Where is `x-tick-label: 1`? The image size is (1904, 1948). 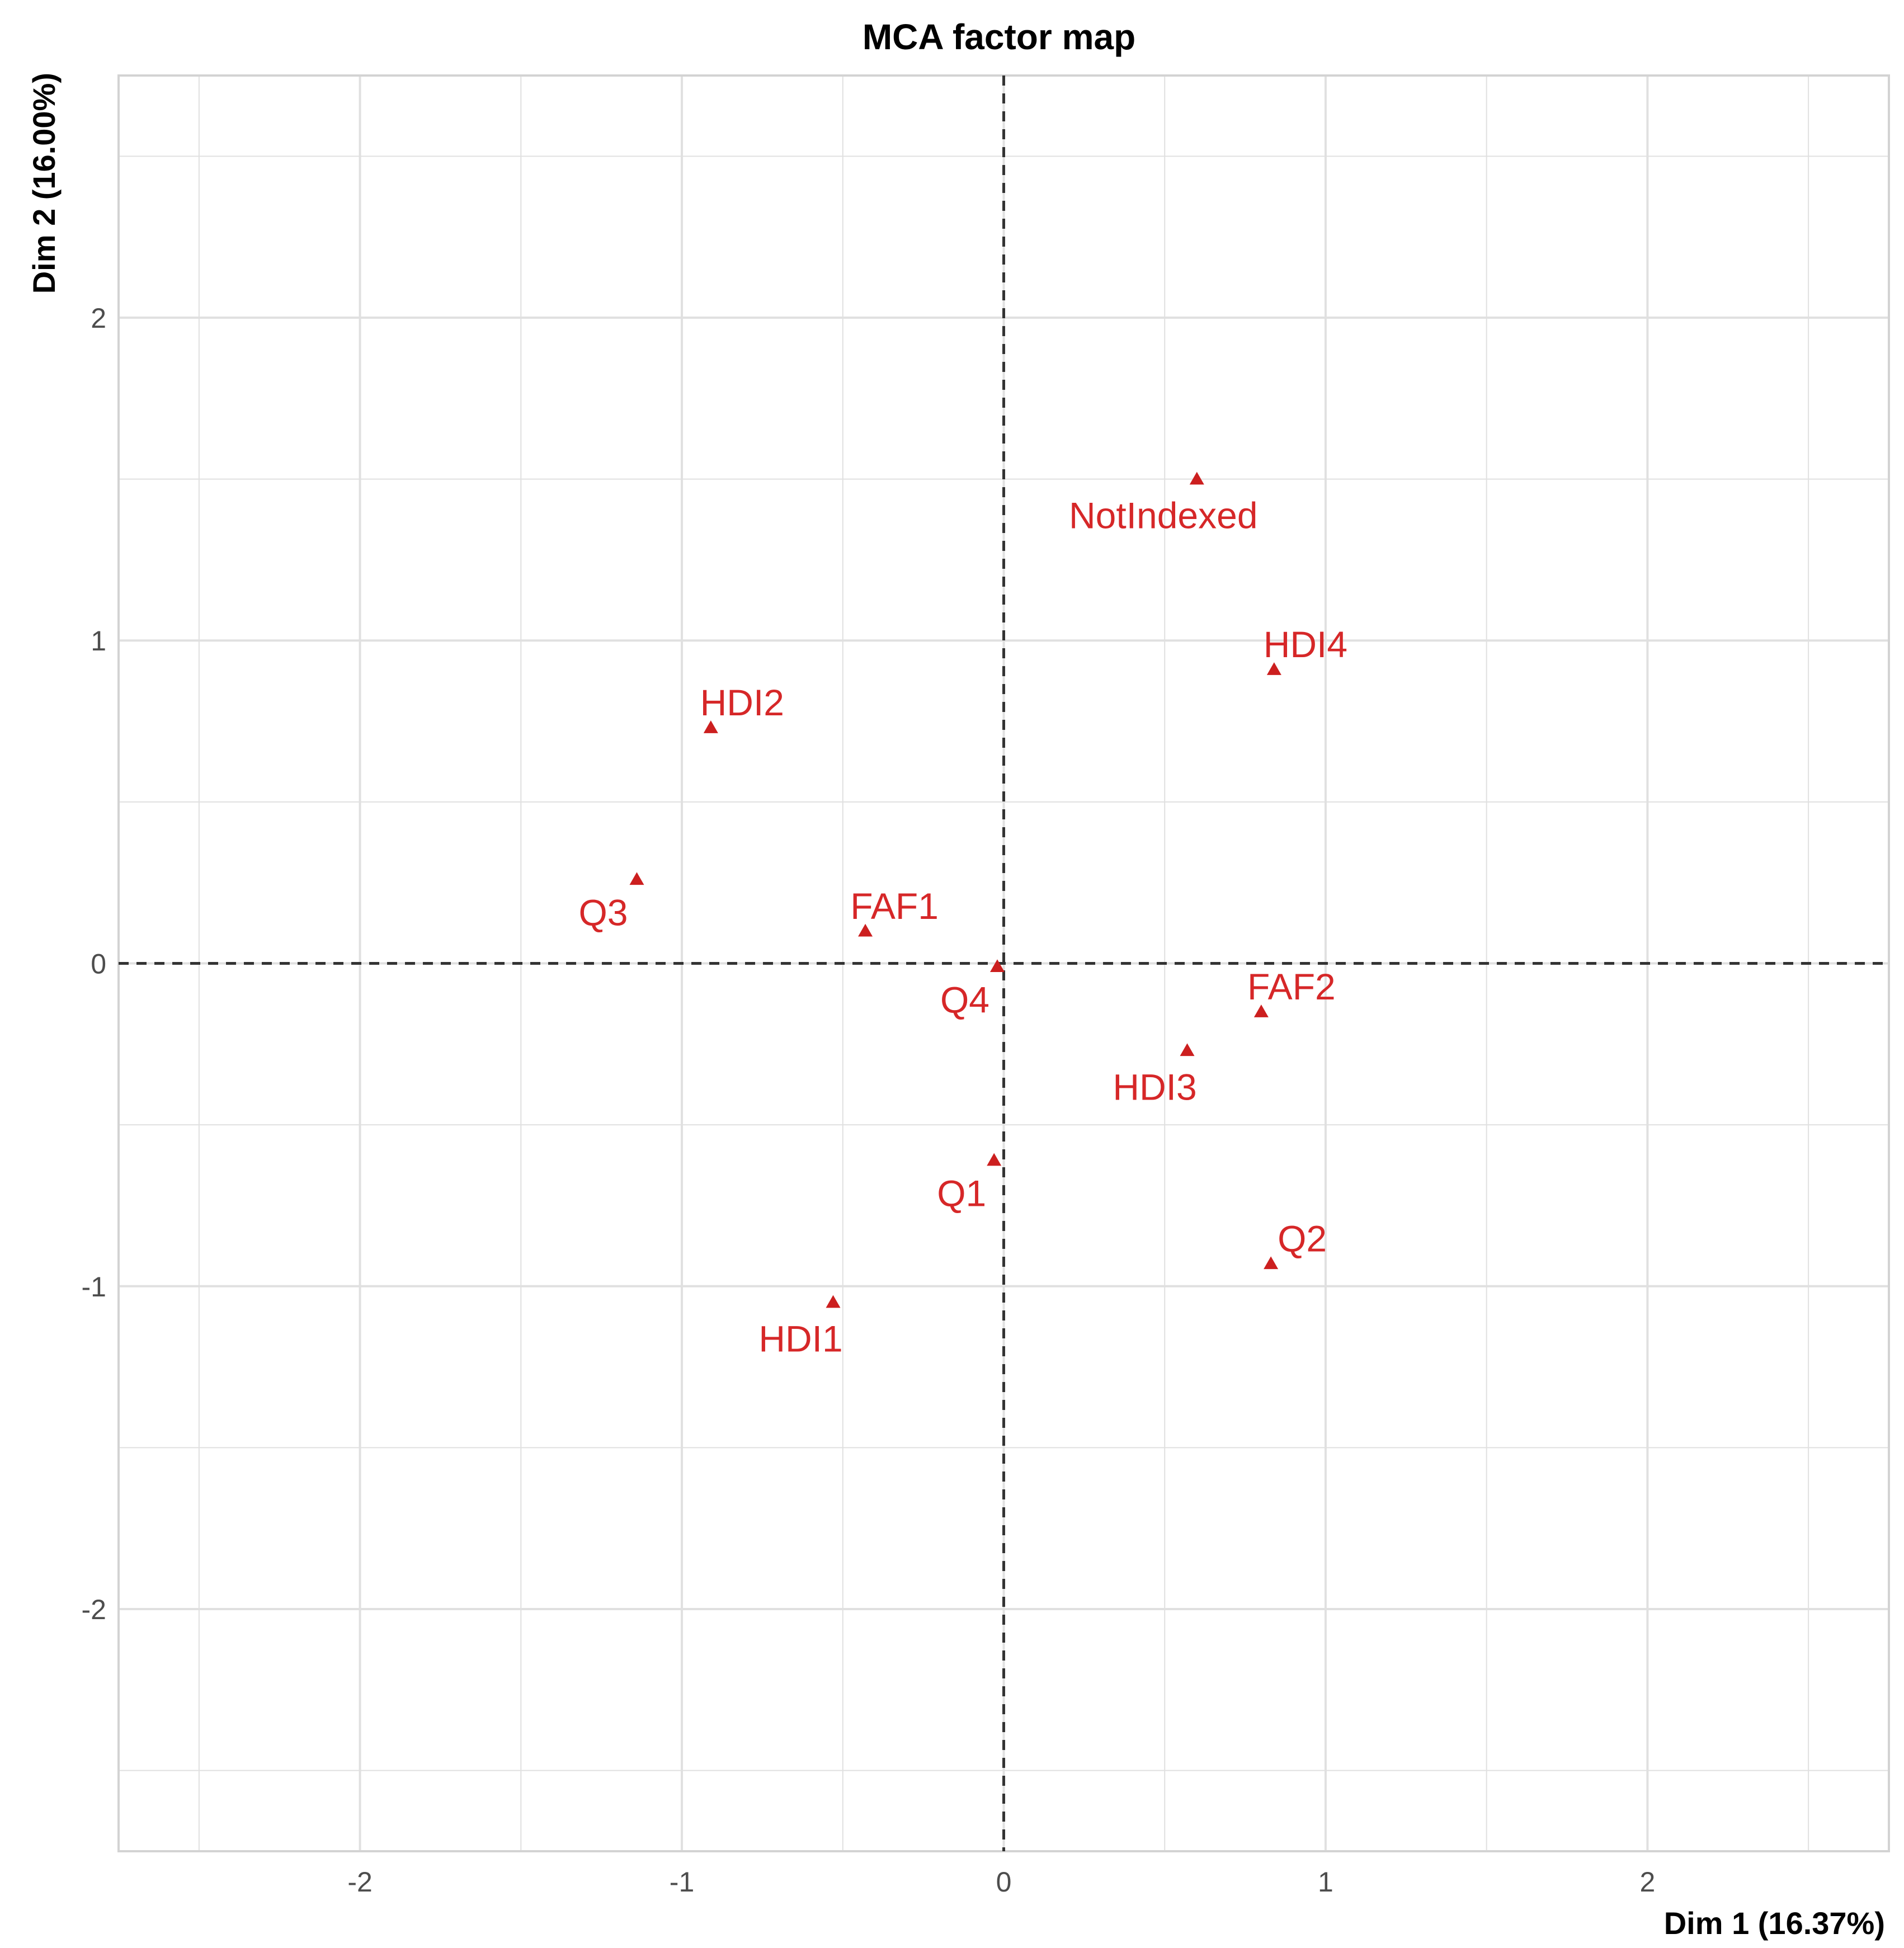
x-tick-label: 1 is located at coordinates (1325, 1882).